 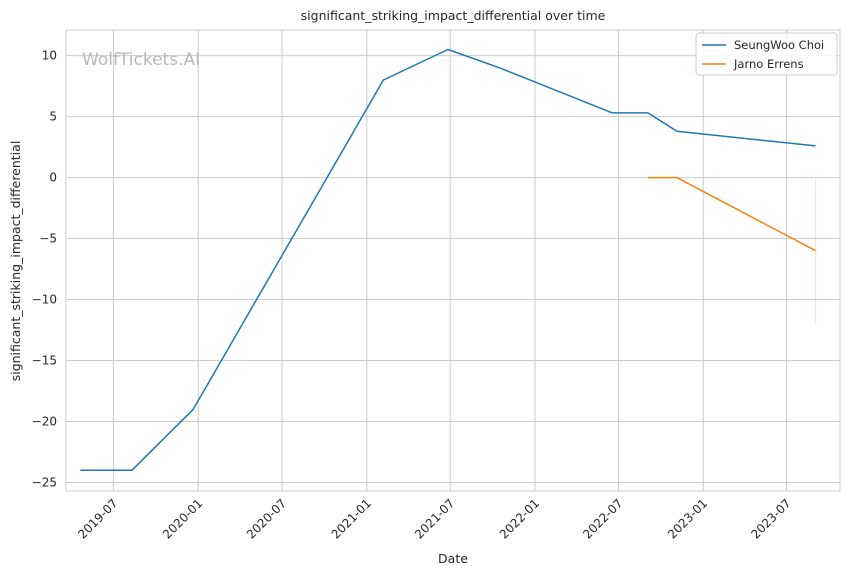 I want to click on y-tick-label: 5, so click(x=53, y=117).